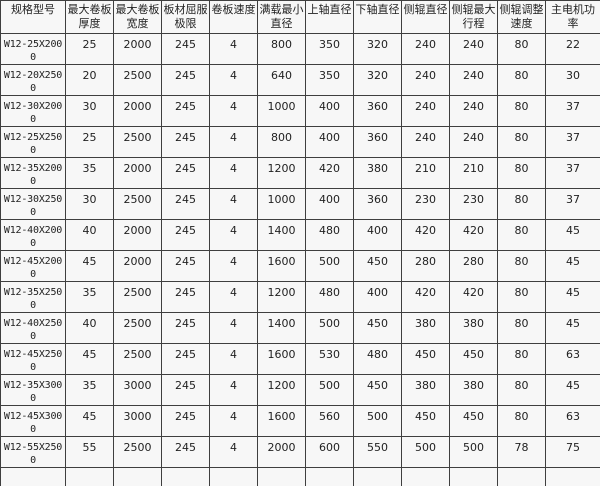  I want to click on value-cell: 3000, so click(137, 421).